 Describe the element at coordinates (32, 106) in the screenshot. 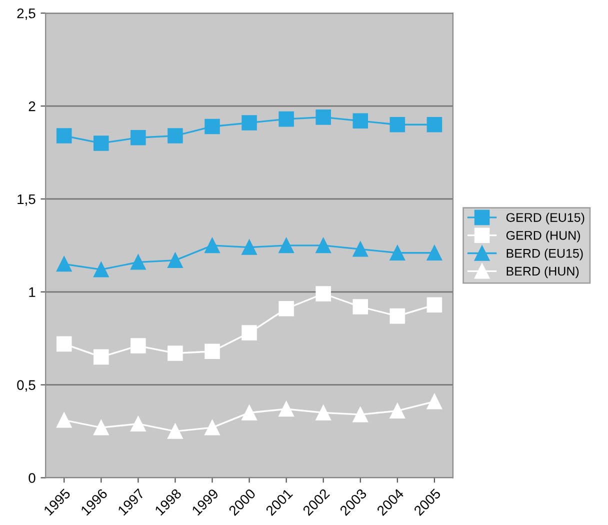

I see `y-tick-label: 2` at that location.